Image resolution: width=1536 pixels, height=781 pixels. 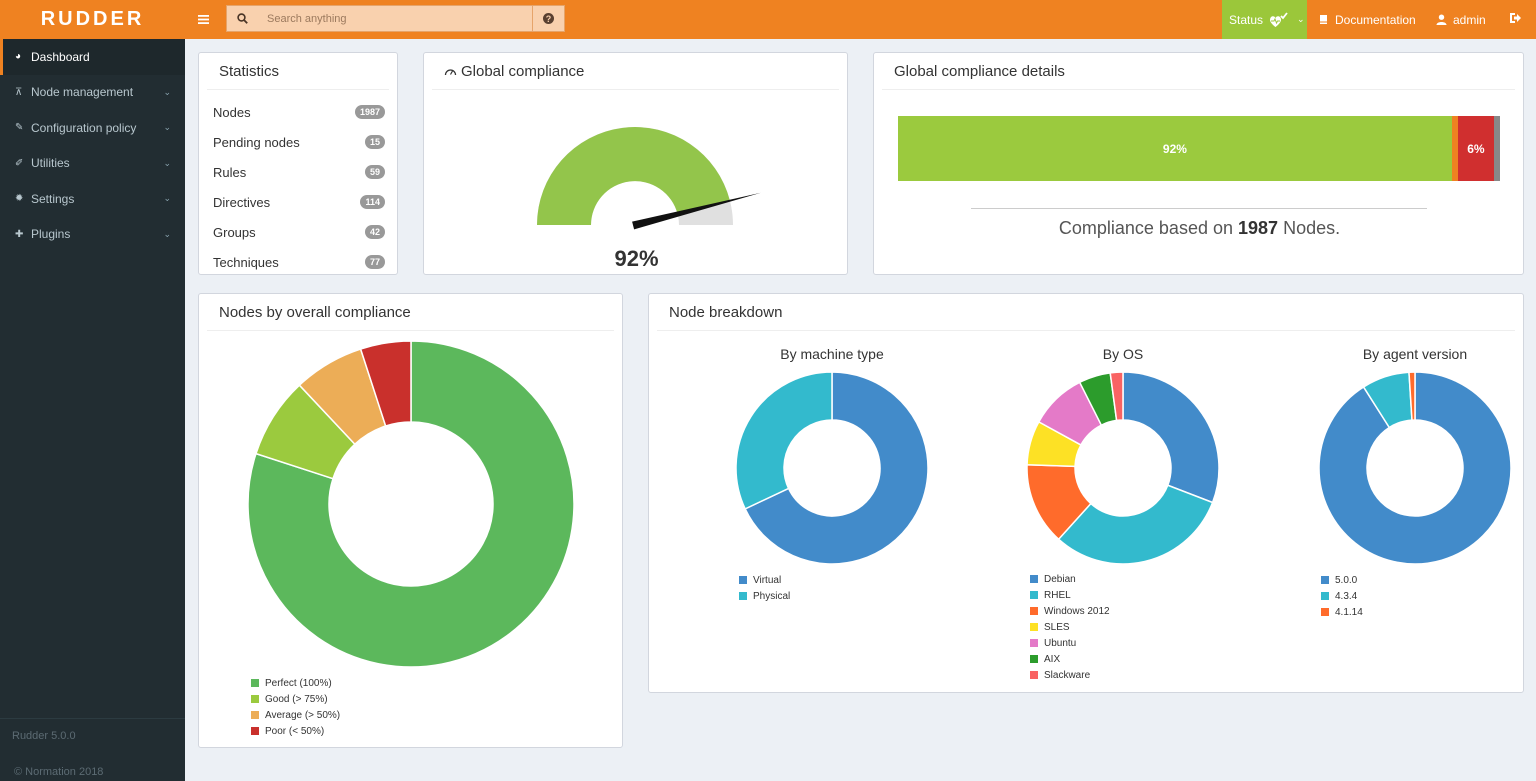 What do you see at coordinates (1135, 524) in the screenshot?
I see `os-slice-rhel` at bounding box center [1135, 524].